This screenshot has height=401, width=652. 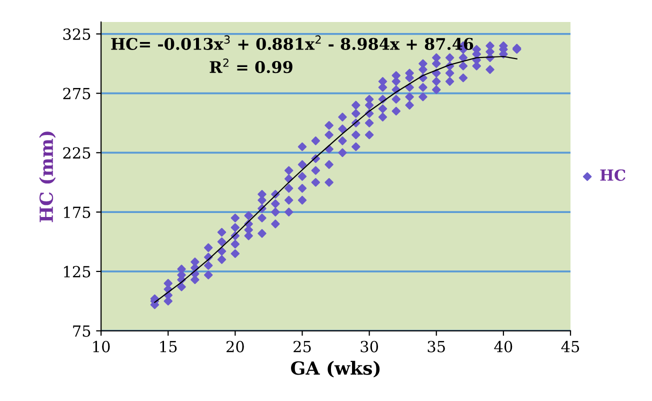 What do you see at coordinates (101, 346) in the screenshot?
I see `x-tick-label: 10` at bounding box center [101, 346].